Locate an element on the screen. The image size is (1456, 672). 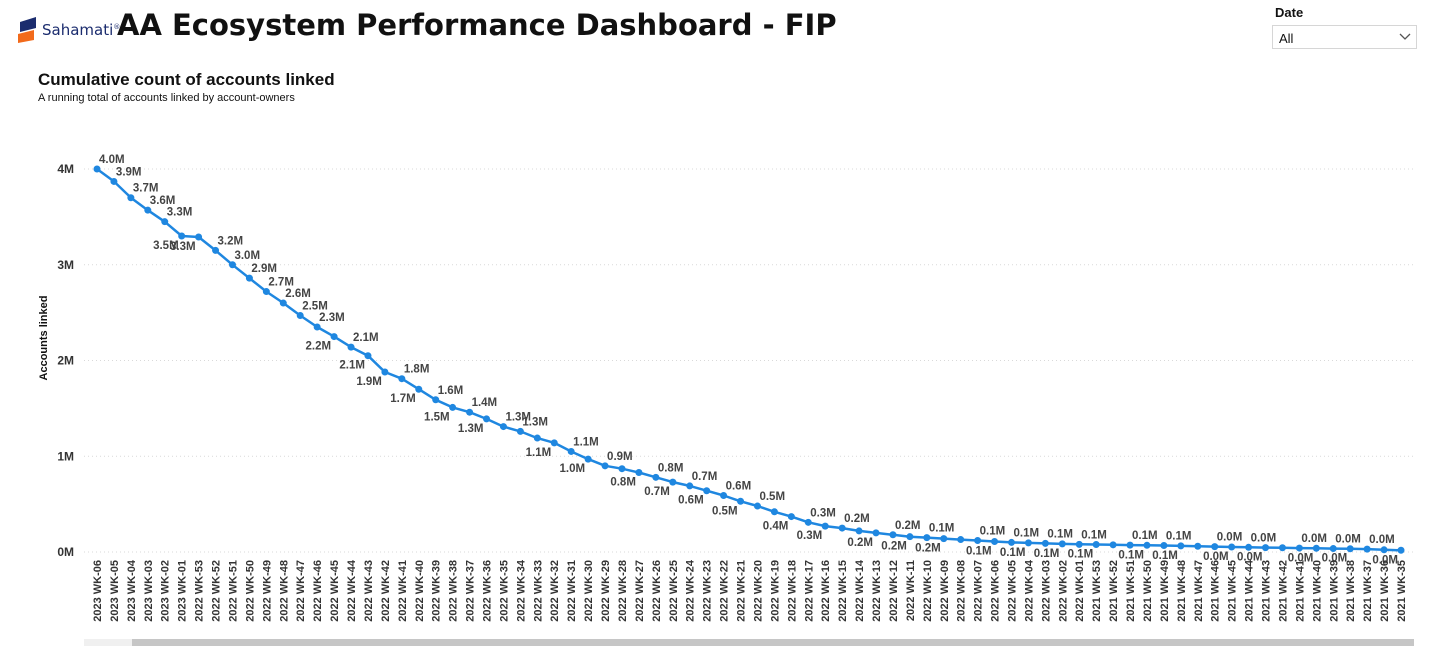
y-axis-title: Accounts linked is located at coordinates (44, 338).